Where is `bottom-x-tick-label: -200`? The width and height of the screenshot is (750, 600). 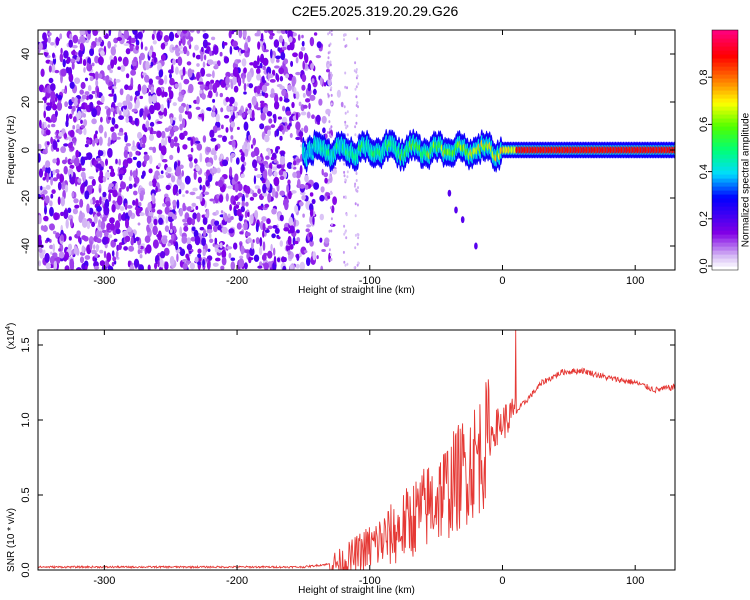
bottom-x-tick-label: -200 is located at coordinates (237, 581).